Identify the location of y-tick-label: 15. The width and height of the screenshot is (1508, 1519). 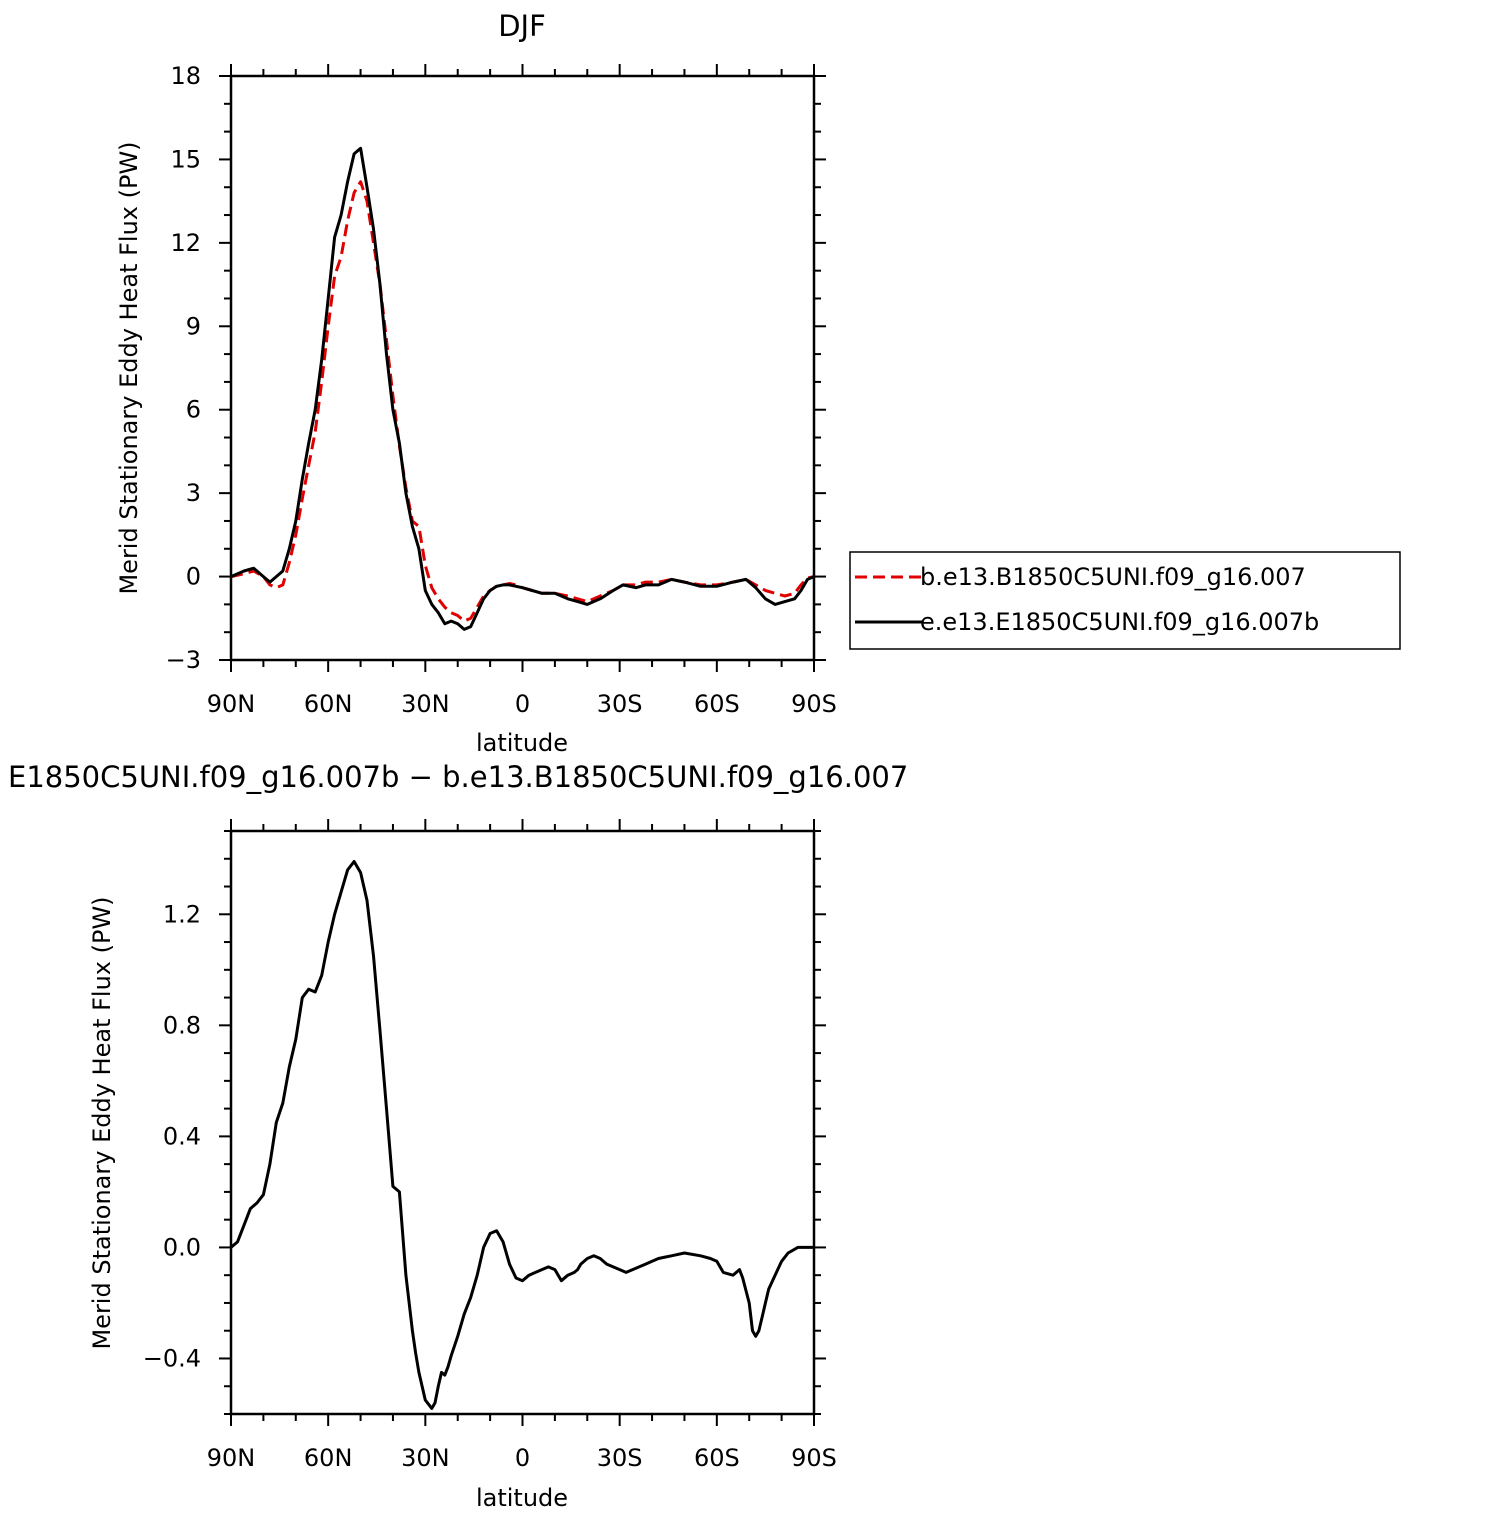
(185, 159).